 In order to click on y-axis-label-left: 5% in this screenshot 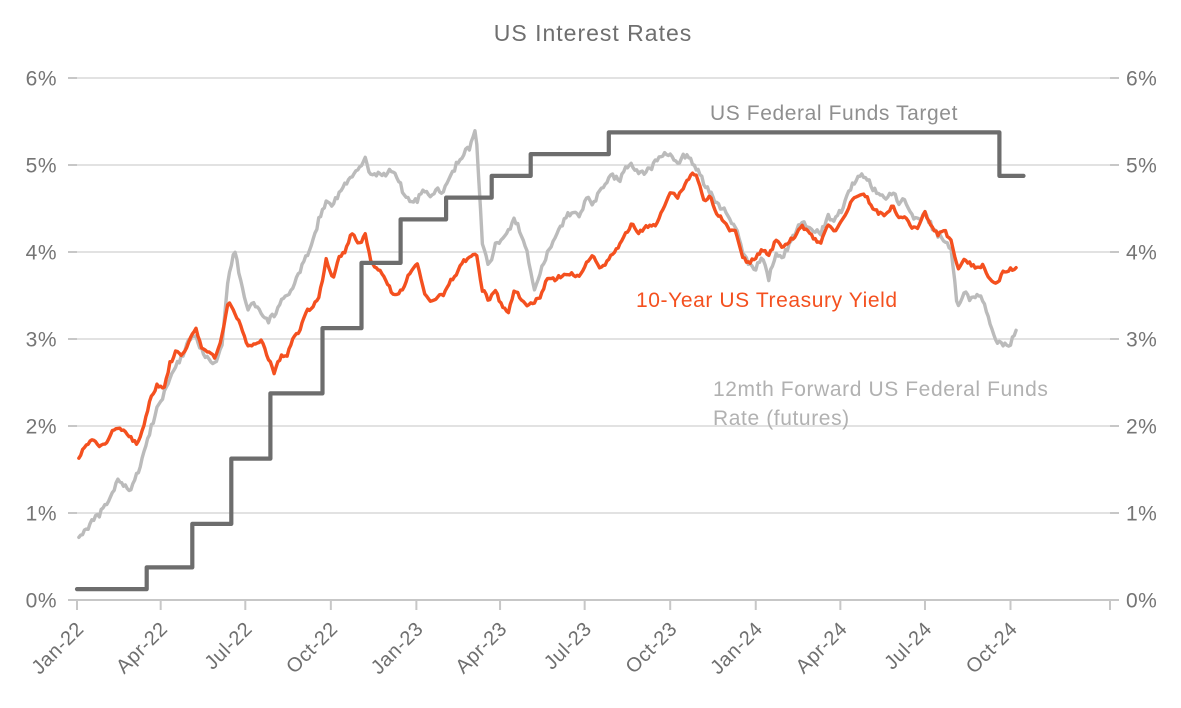, I will do `click(41, 166)`.